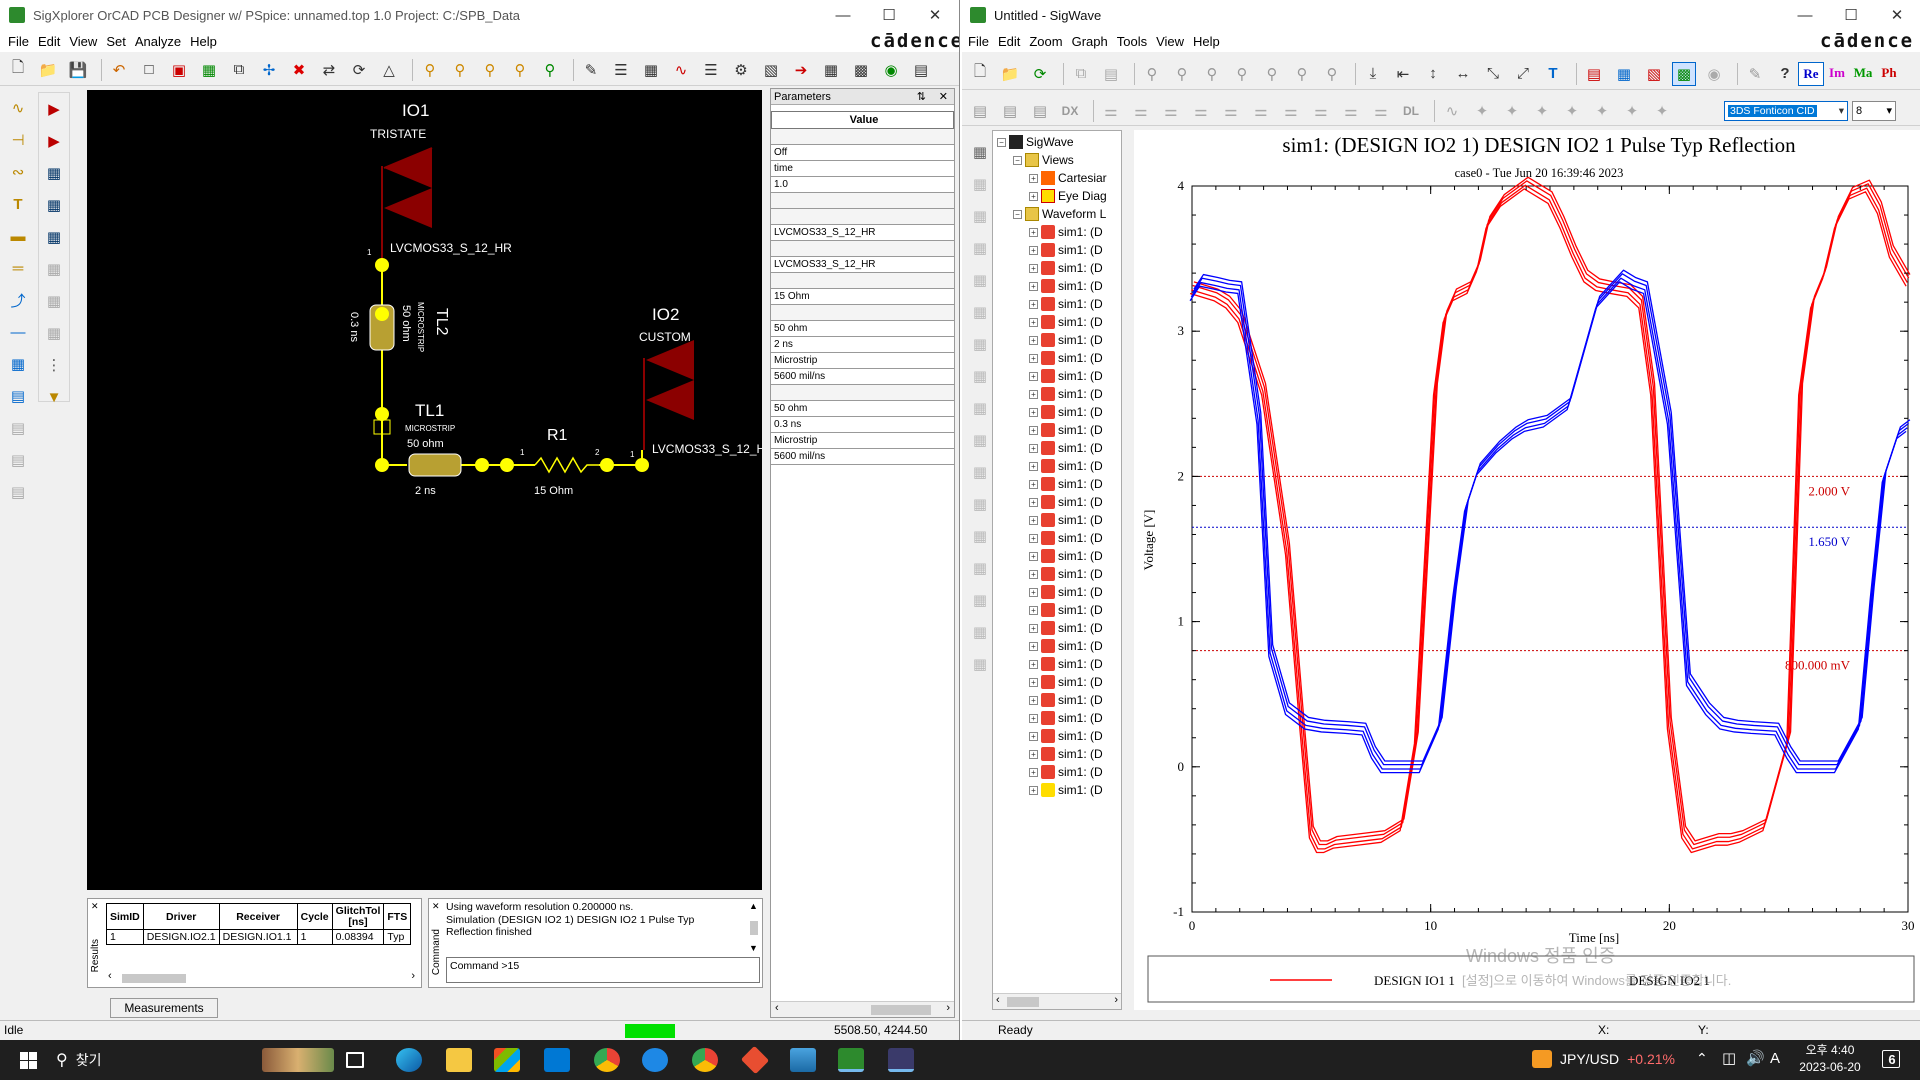  I want to click on io-driver-tool-icon: ▶, so click(54, 141).